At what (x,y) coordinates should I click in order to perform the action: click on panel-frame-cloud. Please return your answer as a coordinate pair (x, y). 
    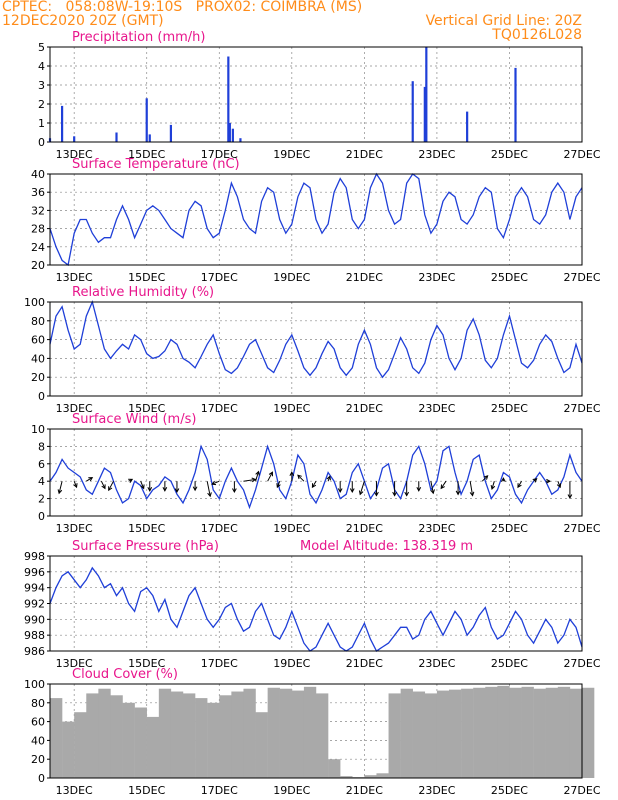
    Looking at the image, I should click on (316, 731).